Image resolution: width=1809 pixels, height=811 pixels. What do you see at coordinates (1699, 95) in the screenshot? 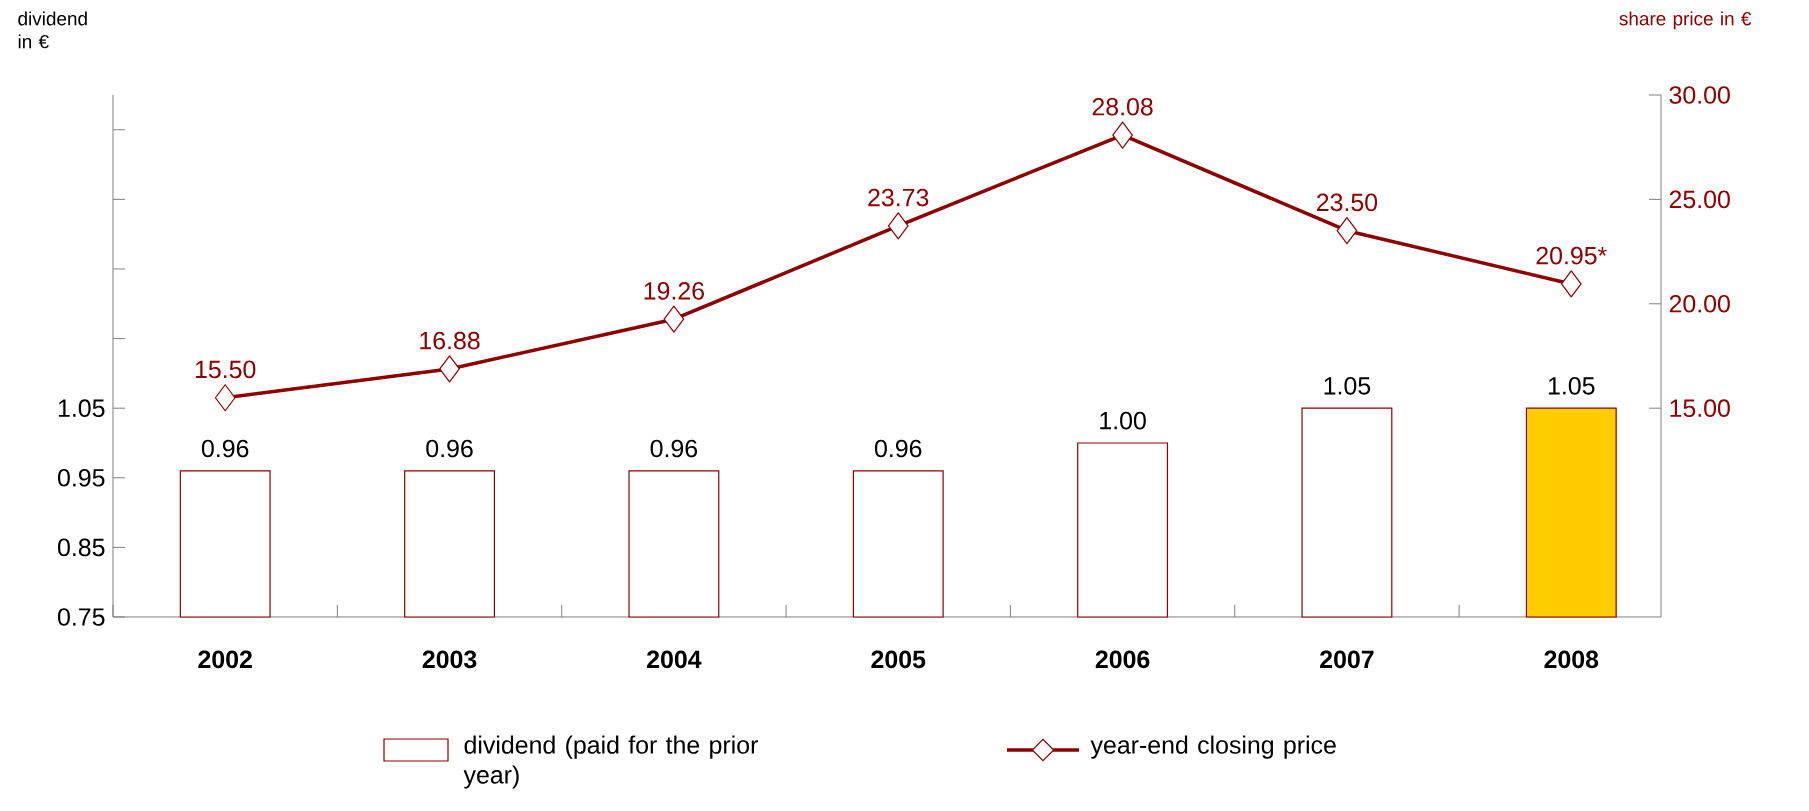
I see `y2-tick-label: 30.00` at bounding box center [1699, 95].